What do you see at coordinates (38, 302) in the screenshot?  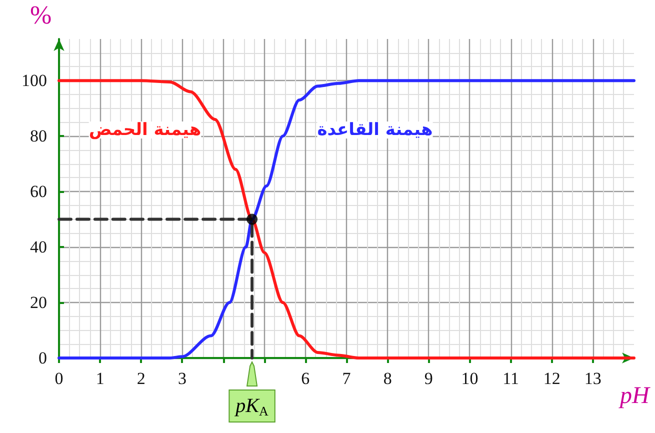 I see `y-tick-label: 20` at bounding box center [38, 302].